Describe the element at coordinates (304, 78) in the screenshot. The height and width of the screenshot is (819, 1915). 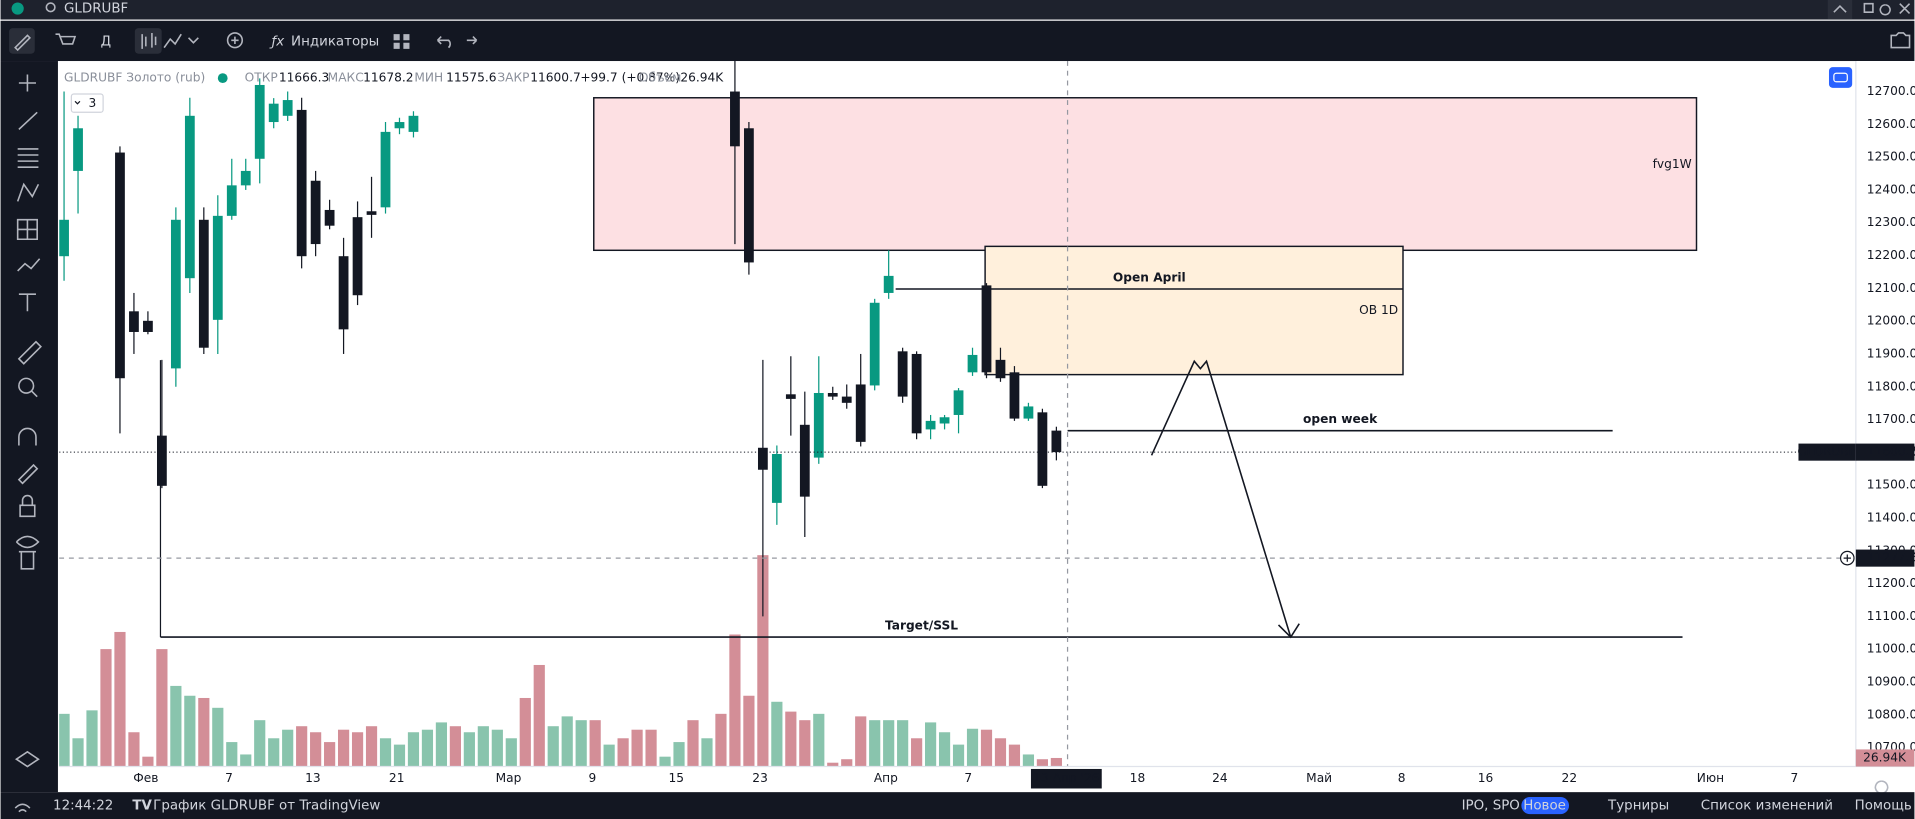
I see `open-value: 11666.3` at that location.